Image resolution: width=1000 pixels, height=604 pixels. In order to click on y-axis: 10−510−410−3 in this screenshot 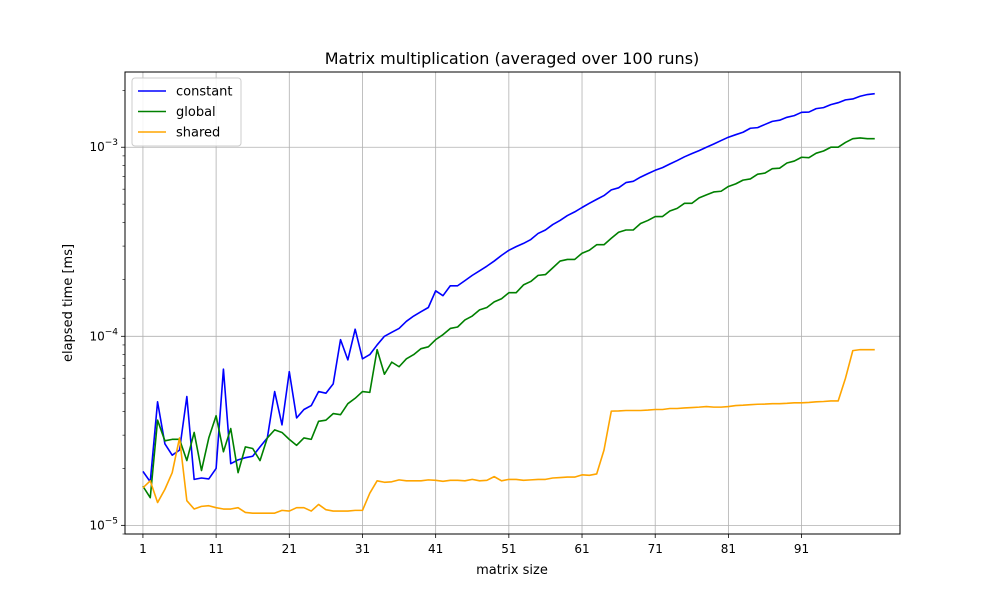, I will do `click(107, 312)`.